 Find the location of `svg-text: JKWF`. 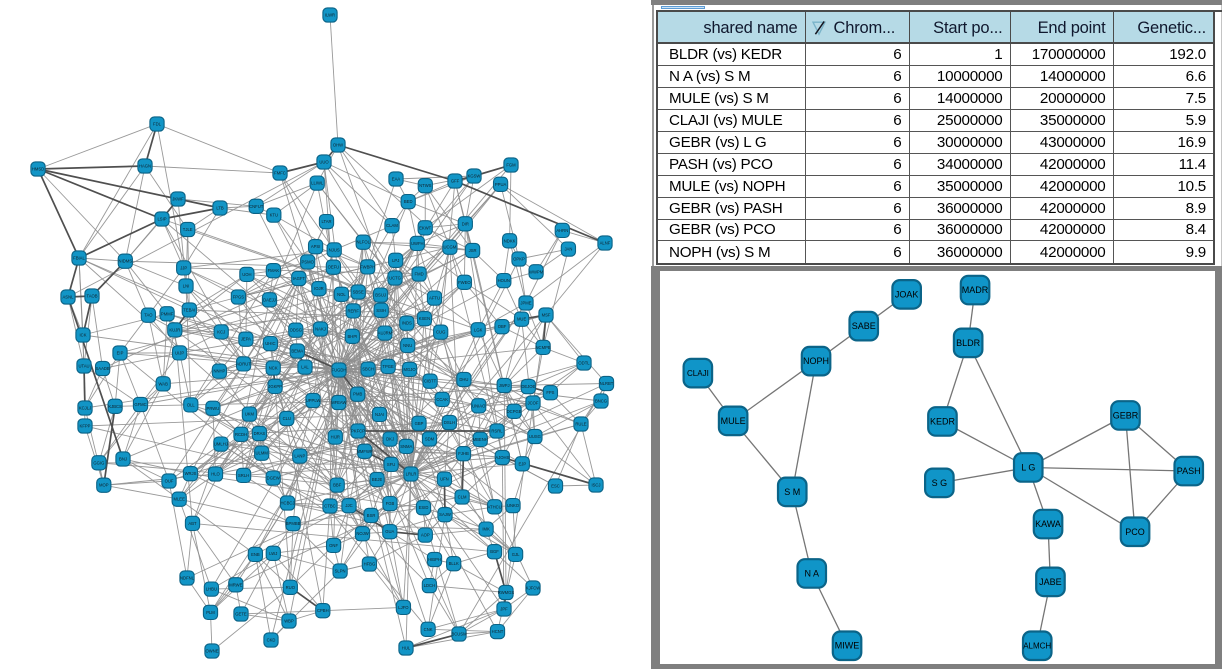

svg-text: JKWF is located at coordinates (178, 199).